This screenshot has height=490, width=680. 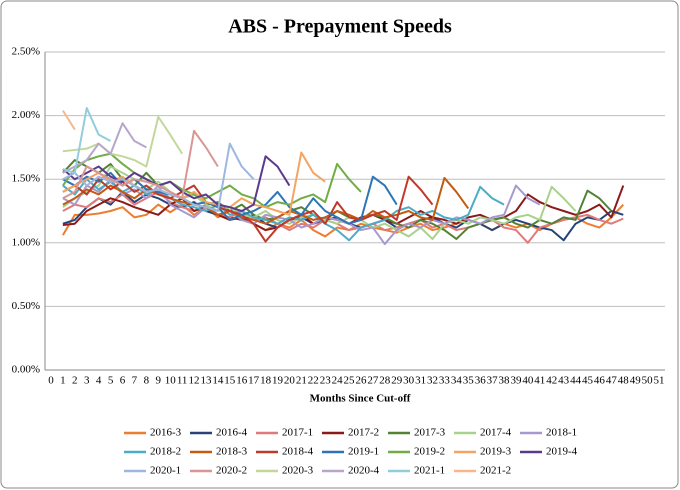 I want to click on y-tick-label: 1.00%, so click(x=26, y=242).